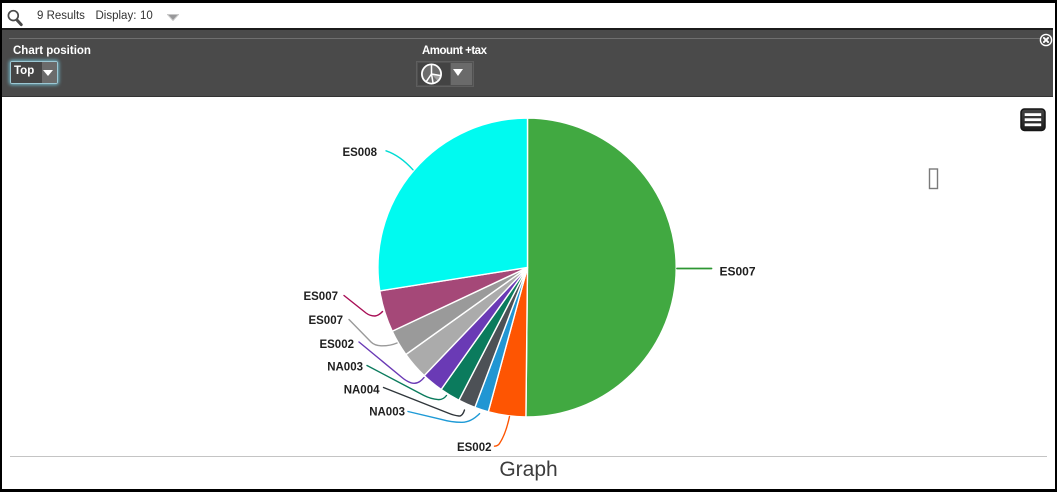 Image resolution: width=1057 pixels, height=492 pixels. What do you see at coordinates (362, 391) in the screenshot?
I see `svg-text: NA004` at bounding box center [362, 391].